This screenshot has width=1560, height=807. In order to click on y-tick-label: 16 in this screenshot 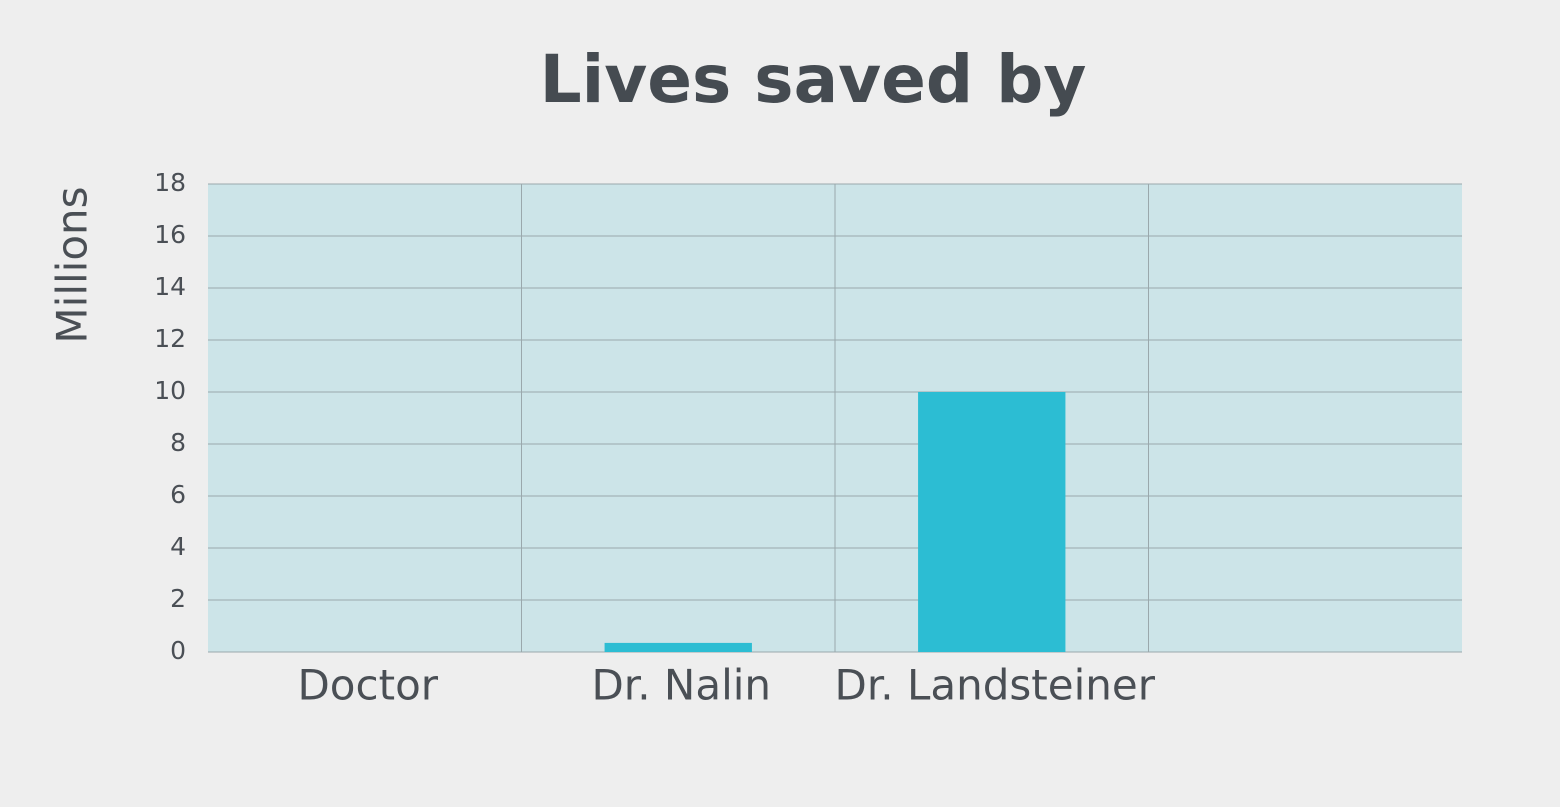, I will do `click(170, 234)`.